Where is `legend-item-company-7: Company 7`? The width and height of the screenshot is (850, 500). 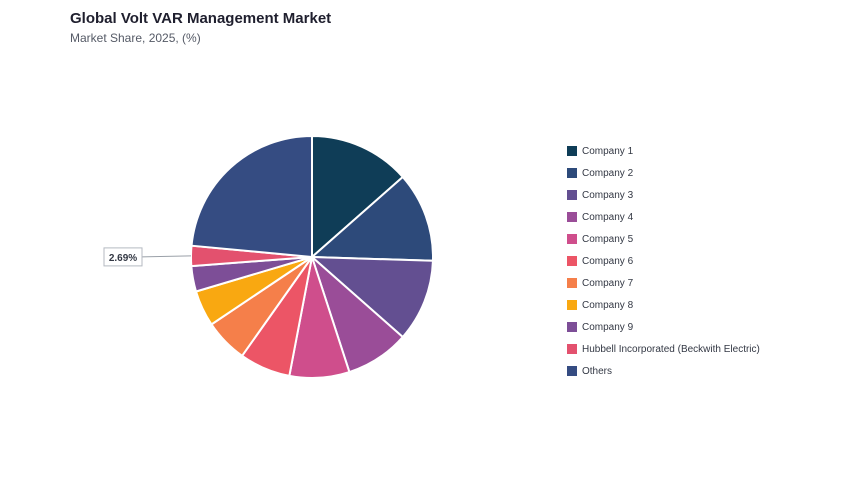
legend-item-company-7: Company 7 is located at coordinates (663, 283).